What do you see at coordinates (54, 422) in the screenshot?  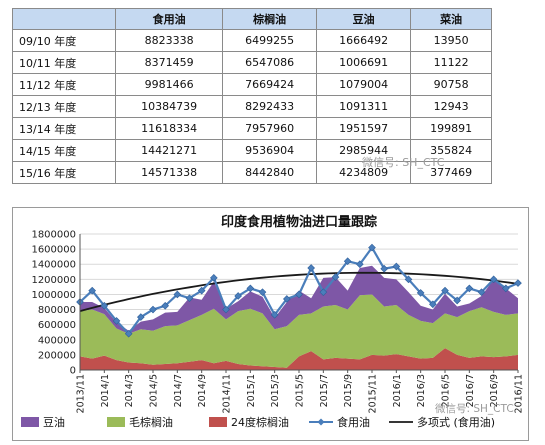 I see `legend-label: 豆油` at bounding box center [54, 422].